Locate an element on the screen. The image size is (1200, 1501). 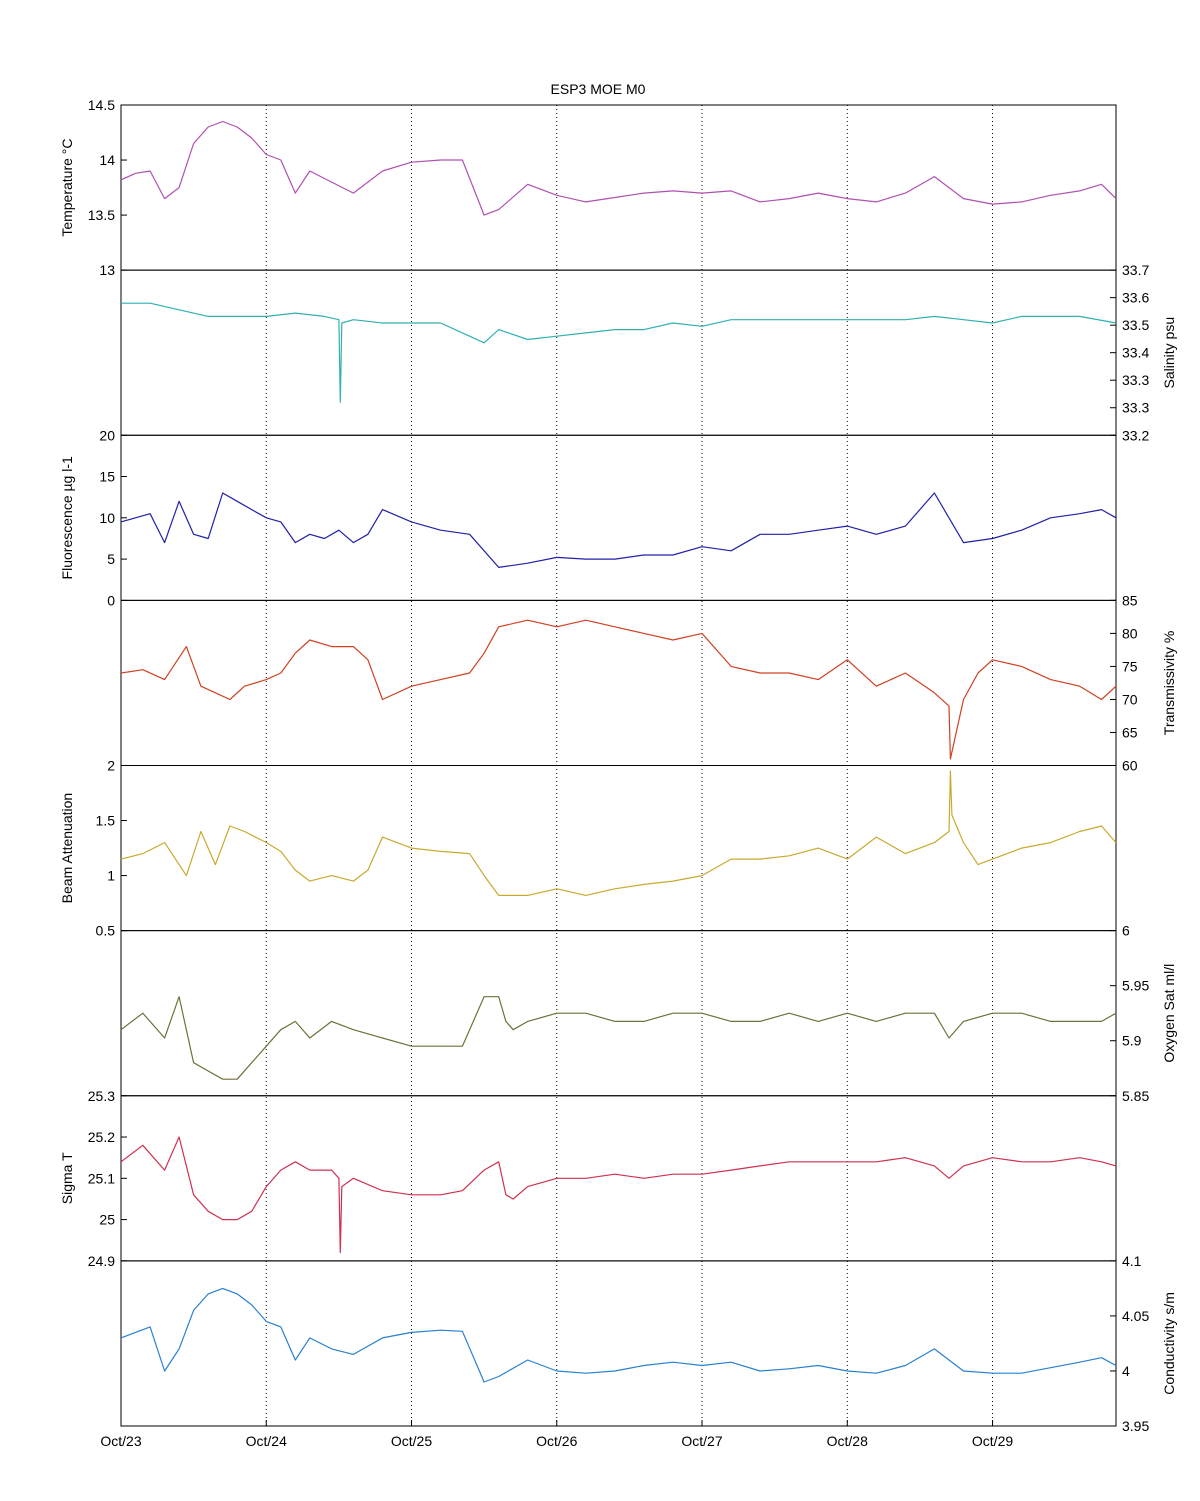
y-tick-label: 33.7 is located at coordinates (1135, 270).